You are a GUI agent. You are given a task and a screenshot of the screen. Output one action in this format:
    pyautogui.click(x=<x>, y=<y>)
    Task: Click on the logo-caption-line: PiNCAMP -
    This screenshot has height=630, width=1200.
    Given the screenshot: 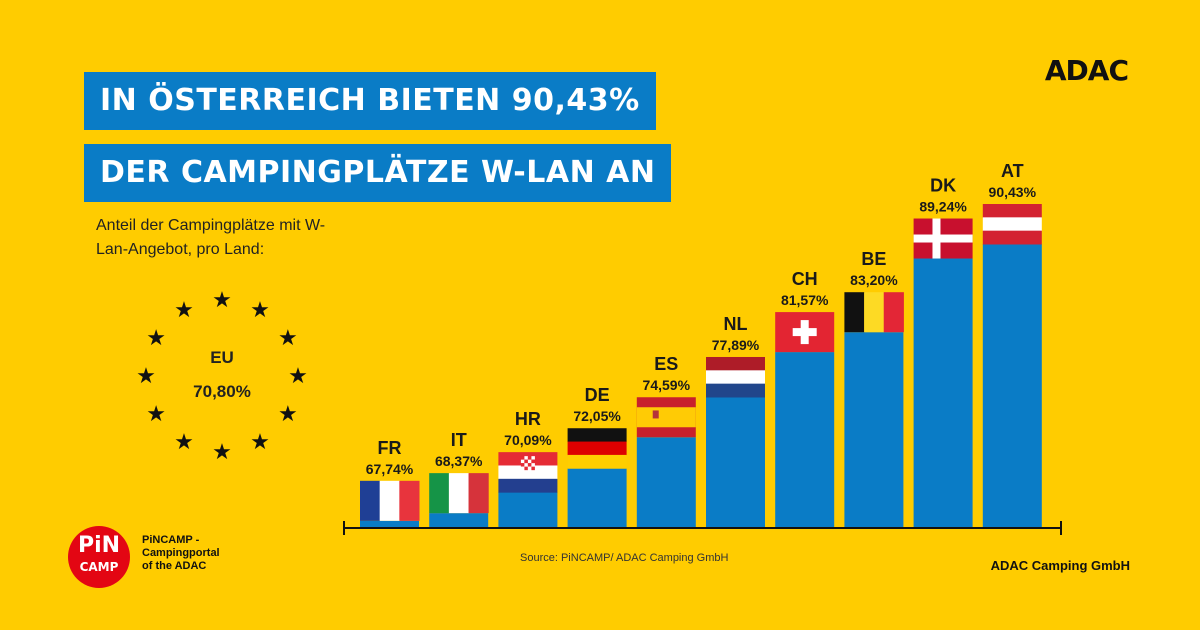 What is the action you would take?
    pyautogui.click(x=171, y=540)
    